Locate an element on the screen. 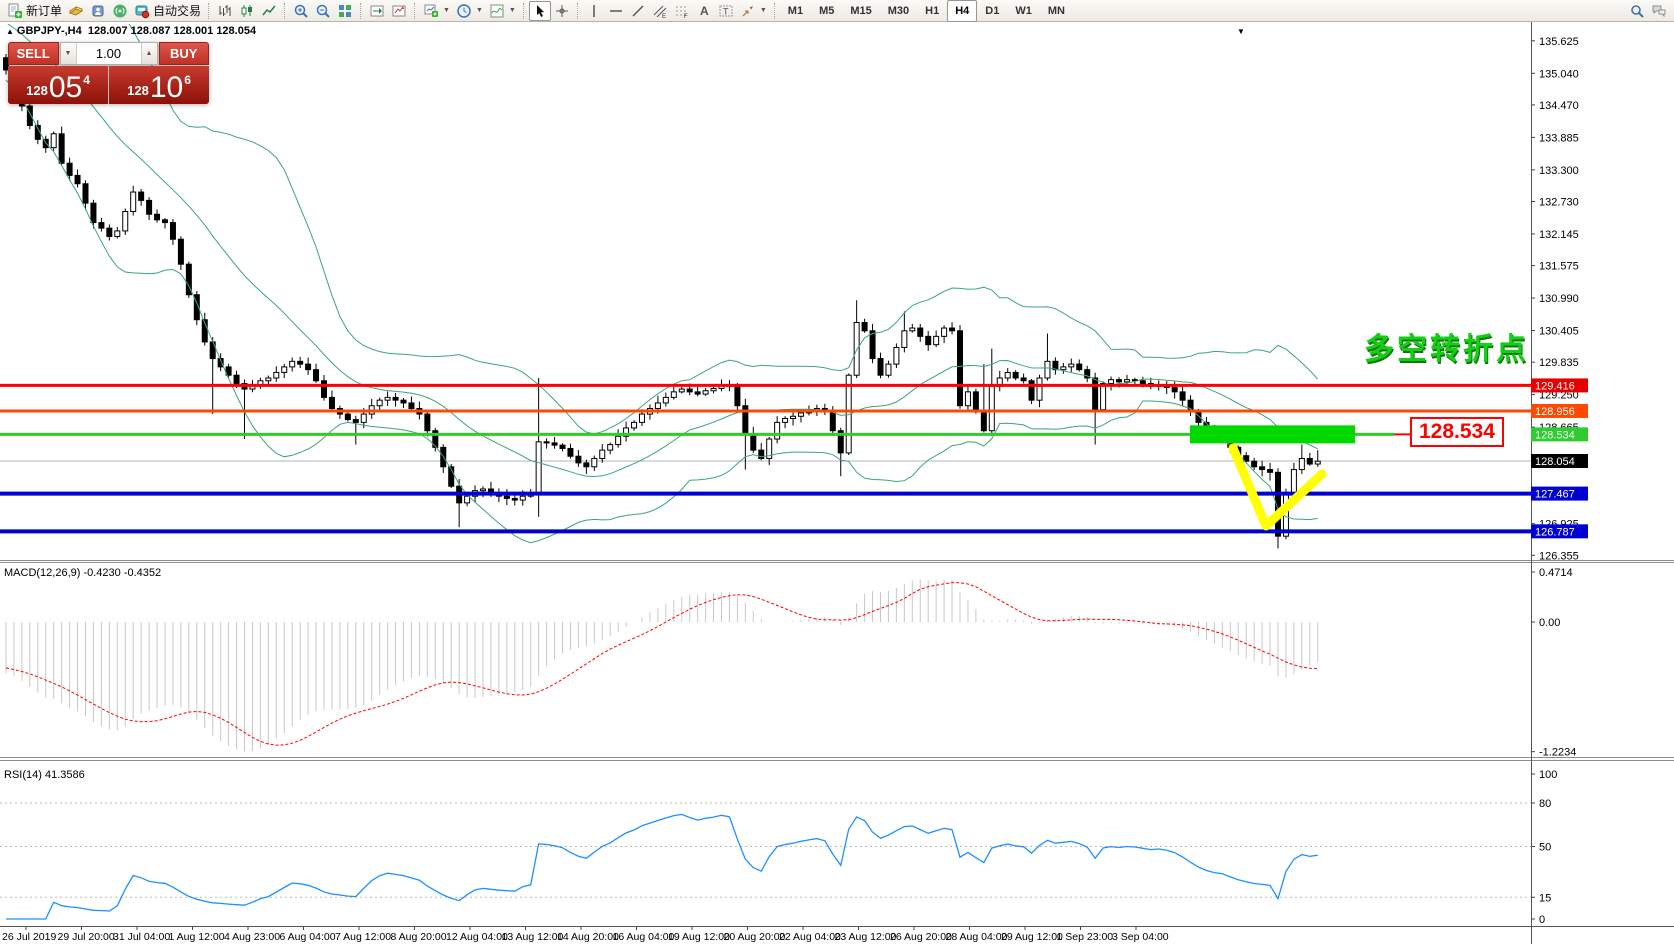 This screenshot has height=944, width=1674. toolbar-timeframe-m5-button: M5 is located at coordinates (827, 10).